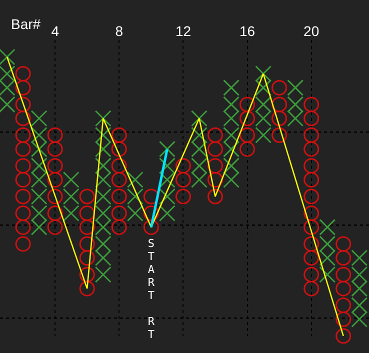 This screenshot has width=369, height=353. I want to click on x-tick-label: 12, so click(183, 31).